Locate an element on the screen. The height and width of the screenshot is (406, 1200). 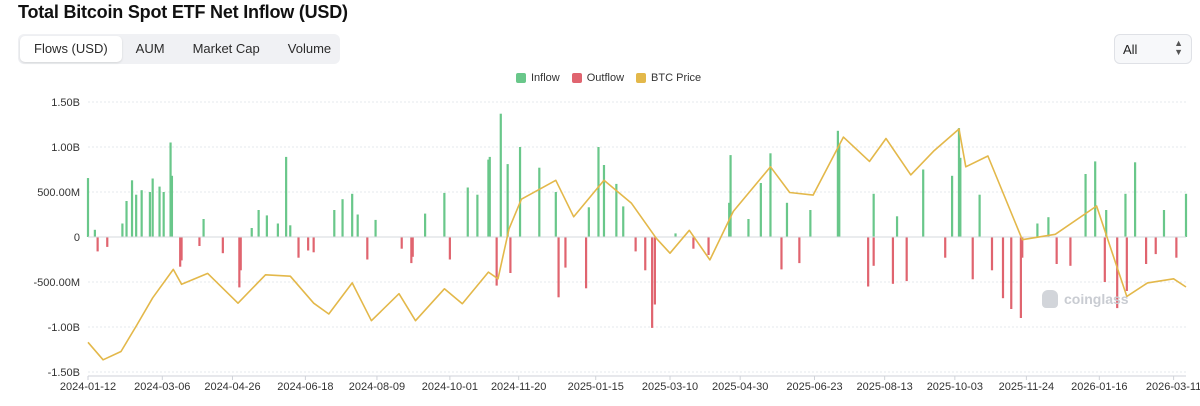
tab-market-cap: Market Cap is located at coordinates (226, 48).